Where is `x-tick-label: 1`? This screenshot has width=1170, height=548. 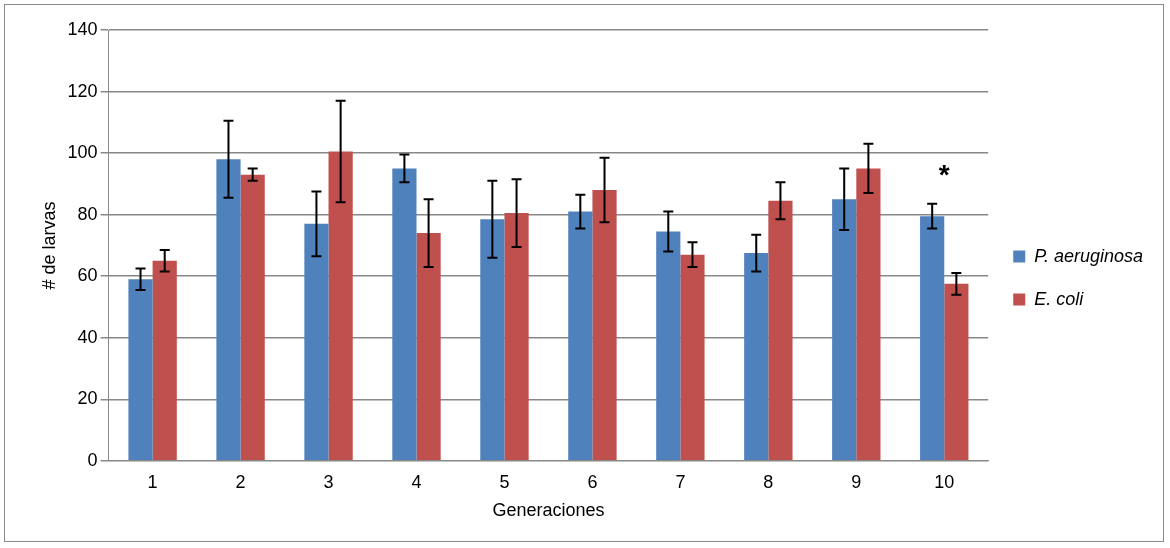
x-tick-label: 1 is located at coordinates (152, 481).